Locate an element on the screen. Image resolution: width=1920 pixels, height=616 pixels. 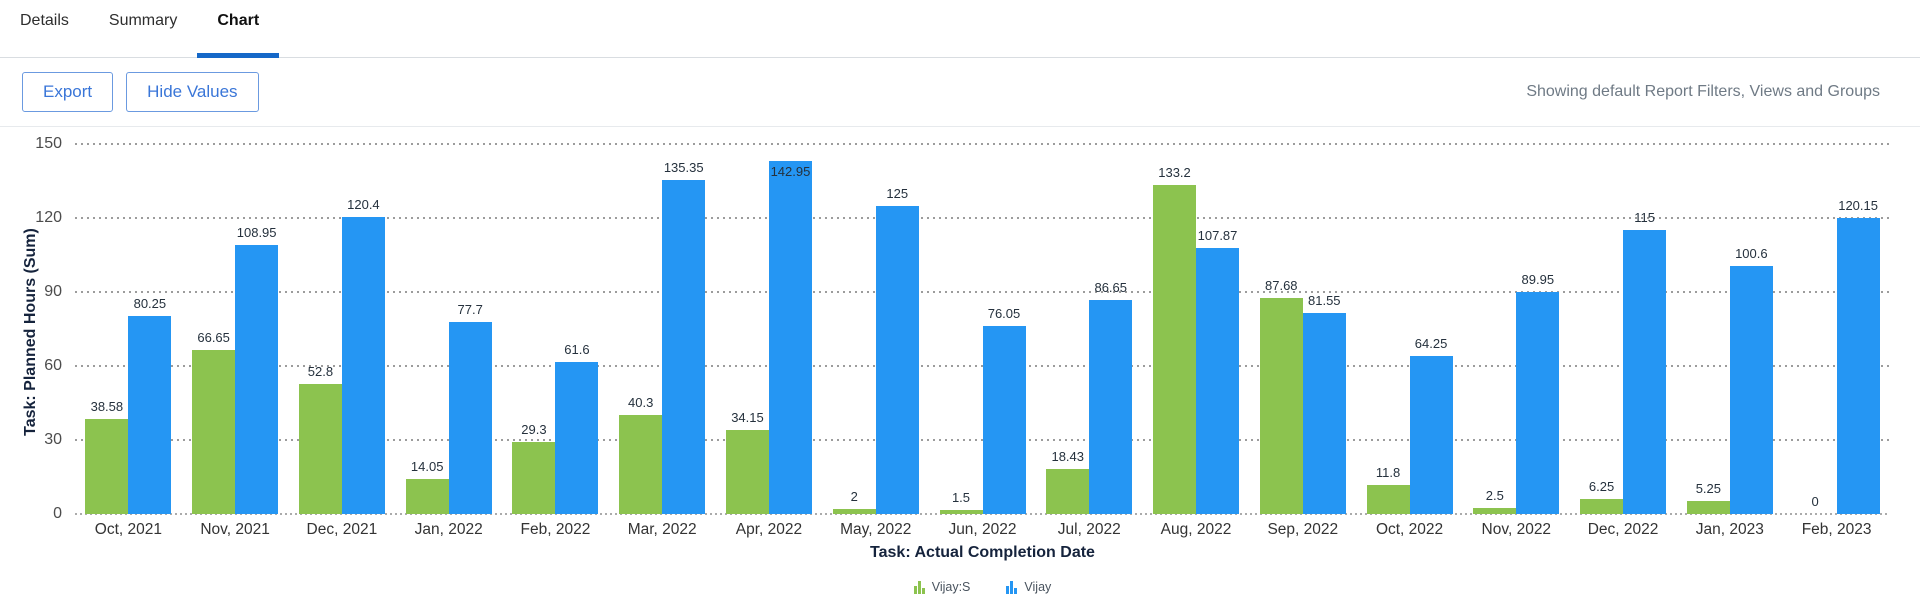
y-tick-label: 90 is located at coordinates (53, 291).